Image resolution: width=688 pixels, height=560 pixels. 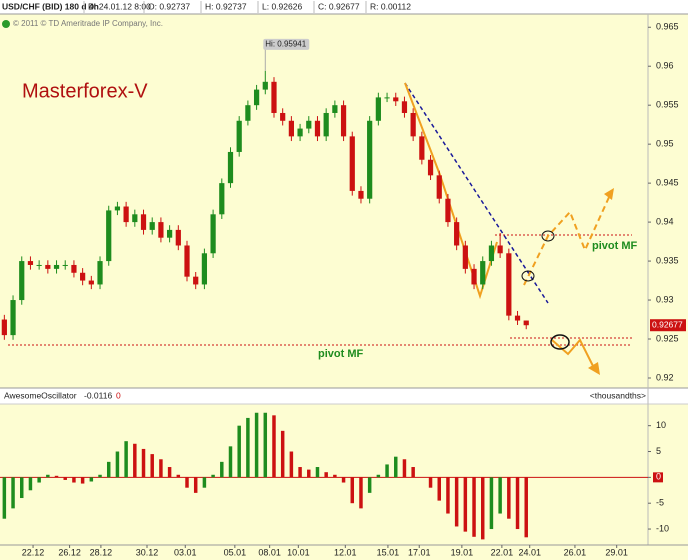 What do you see at coordinates (33, 552) in the screenshot?
I see `x-tick-label: 22.12` at bounding box center [33, 552].